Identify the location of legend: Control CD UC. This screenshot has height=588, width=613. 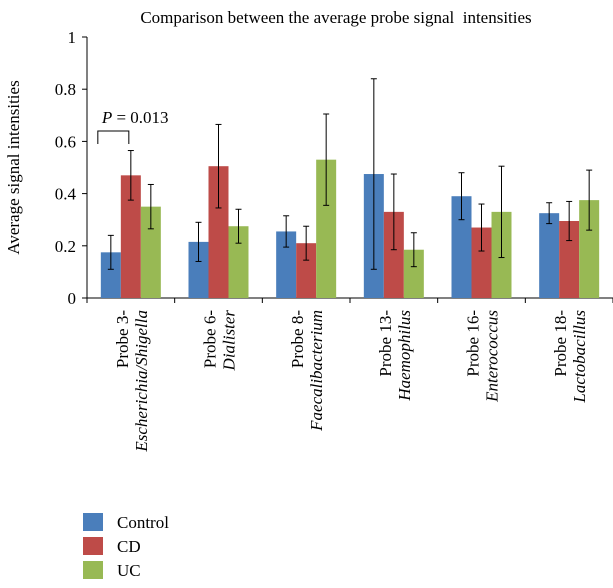
(126, 546).